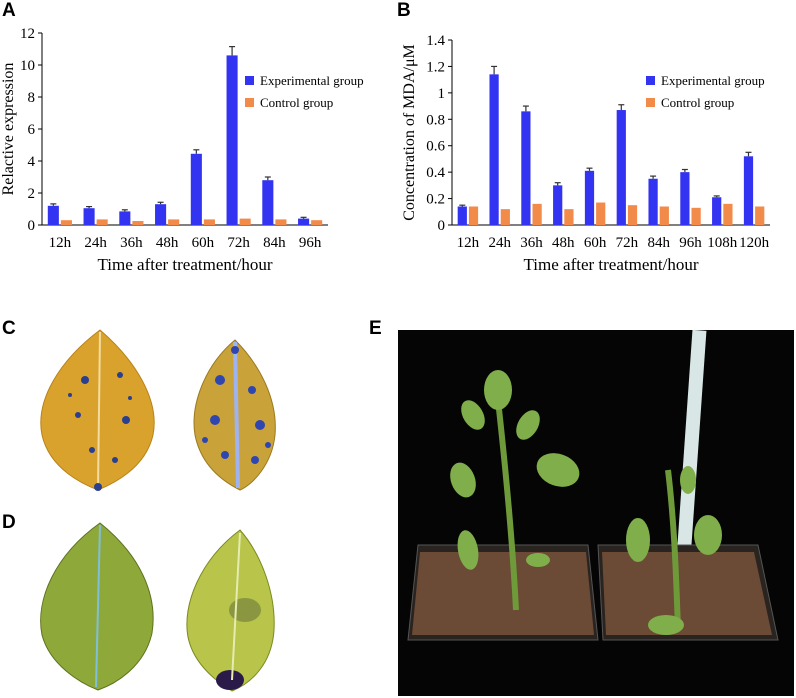 The image size is (796, 698). What do you see at coordinates (722, 243) in the screenshot?
I see `x-tick-label: 108h` at bounding box center [722, 243].